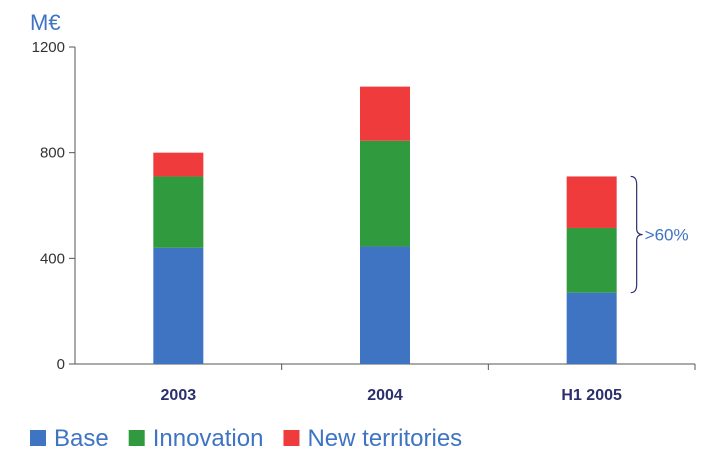 This screenshot has height=462, width=709. I want to click on legend-label-innovation: Innovation, so click(208, 438).